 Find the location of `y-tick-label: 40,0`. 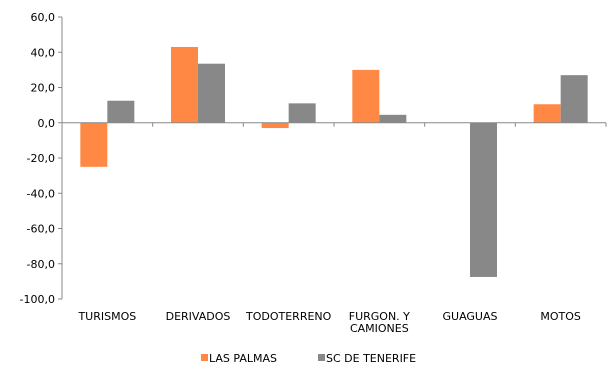

y-tick-label: 40,0 is located at coordinates (43, 52).